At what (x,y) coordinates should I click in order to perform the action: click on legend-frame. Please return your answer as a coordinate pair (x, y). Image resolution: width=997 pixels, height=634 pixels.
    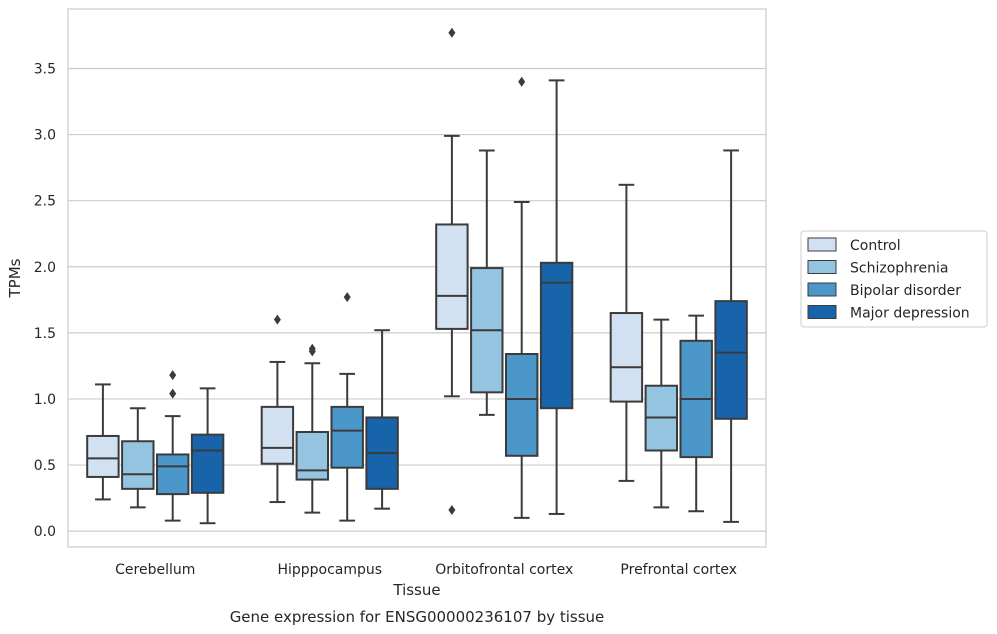
    Looking at the image, I should click on (894, 279).